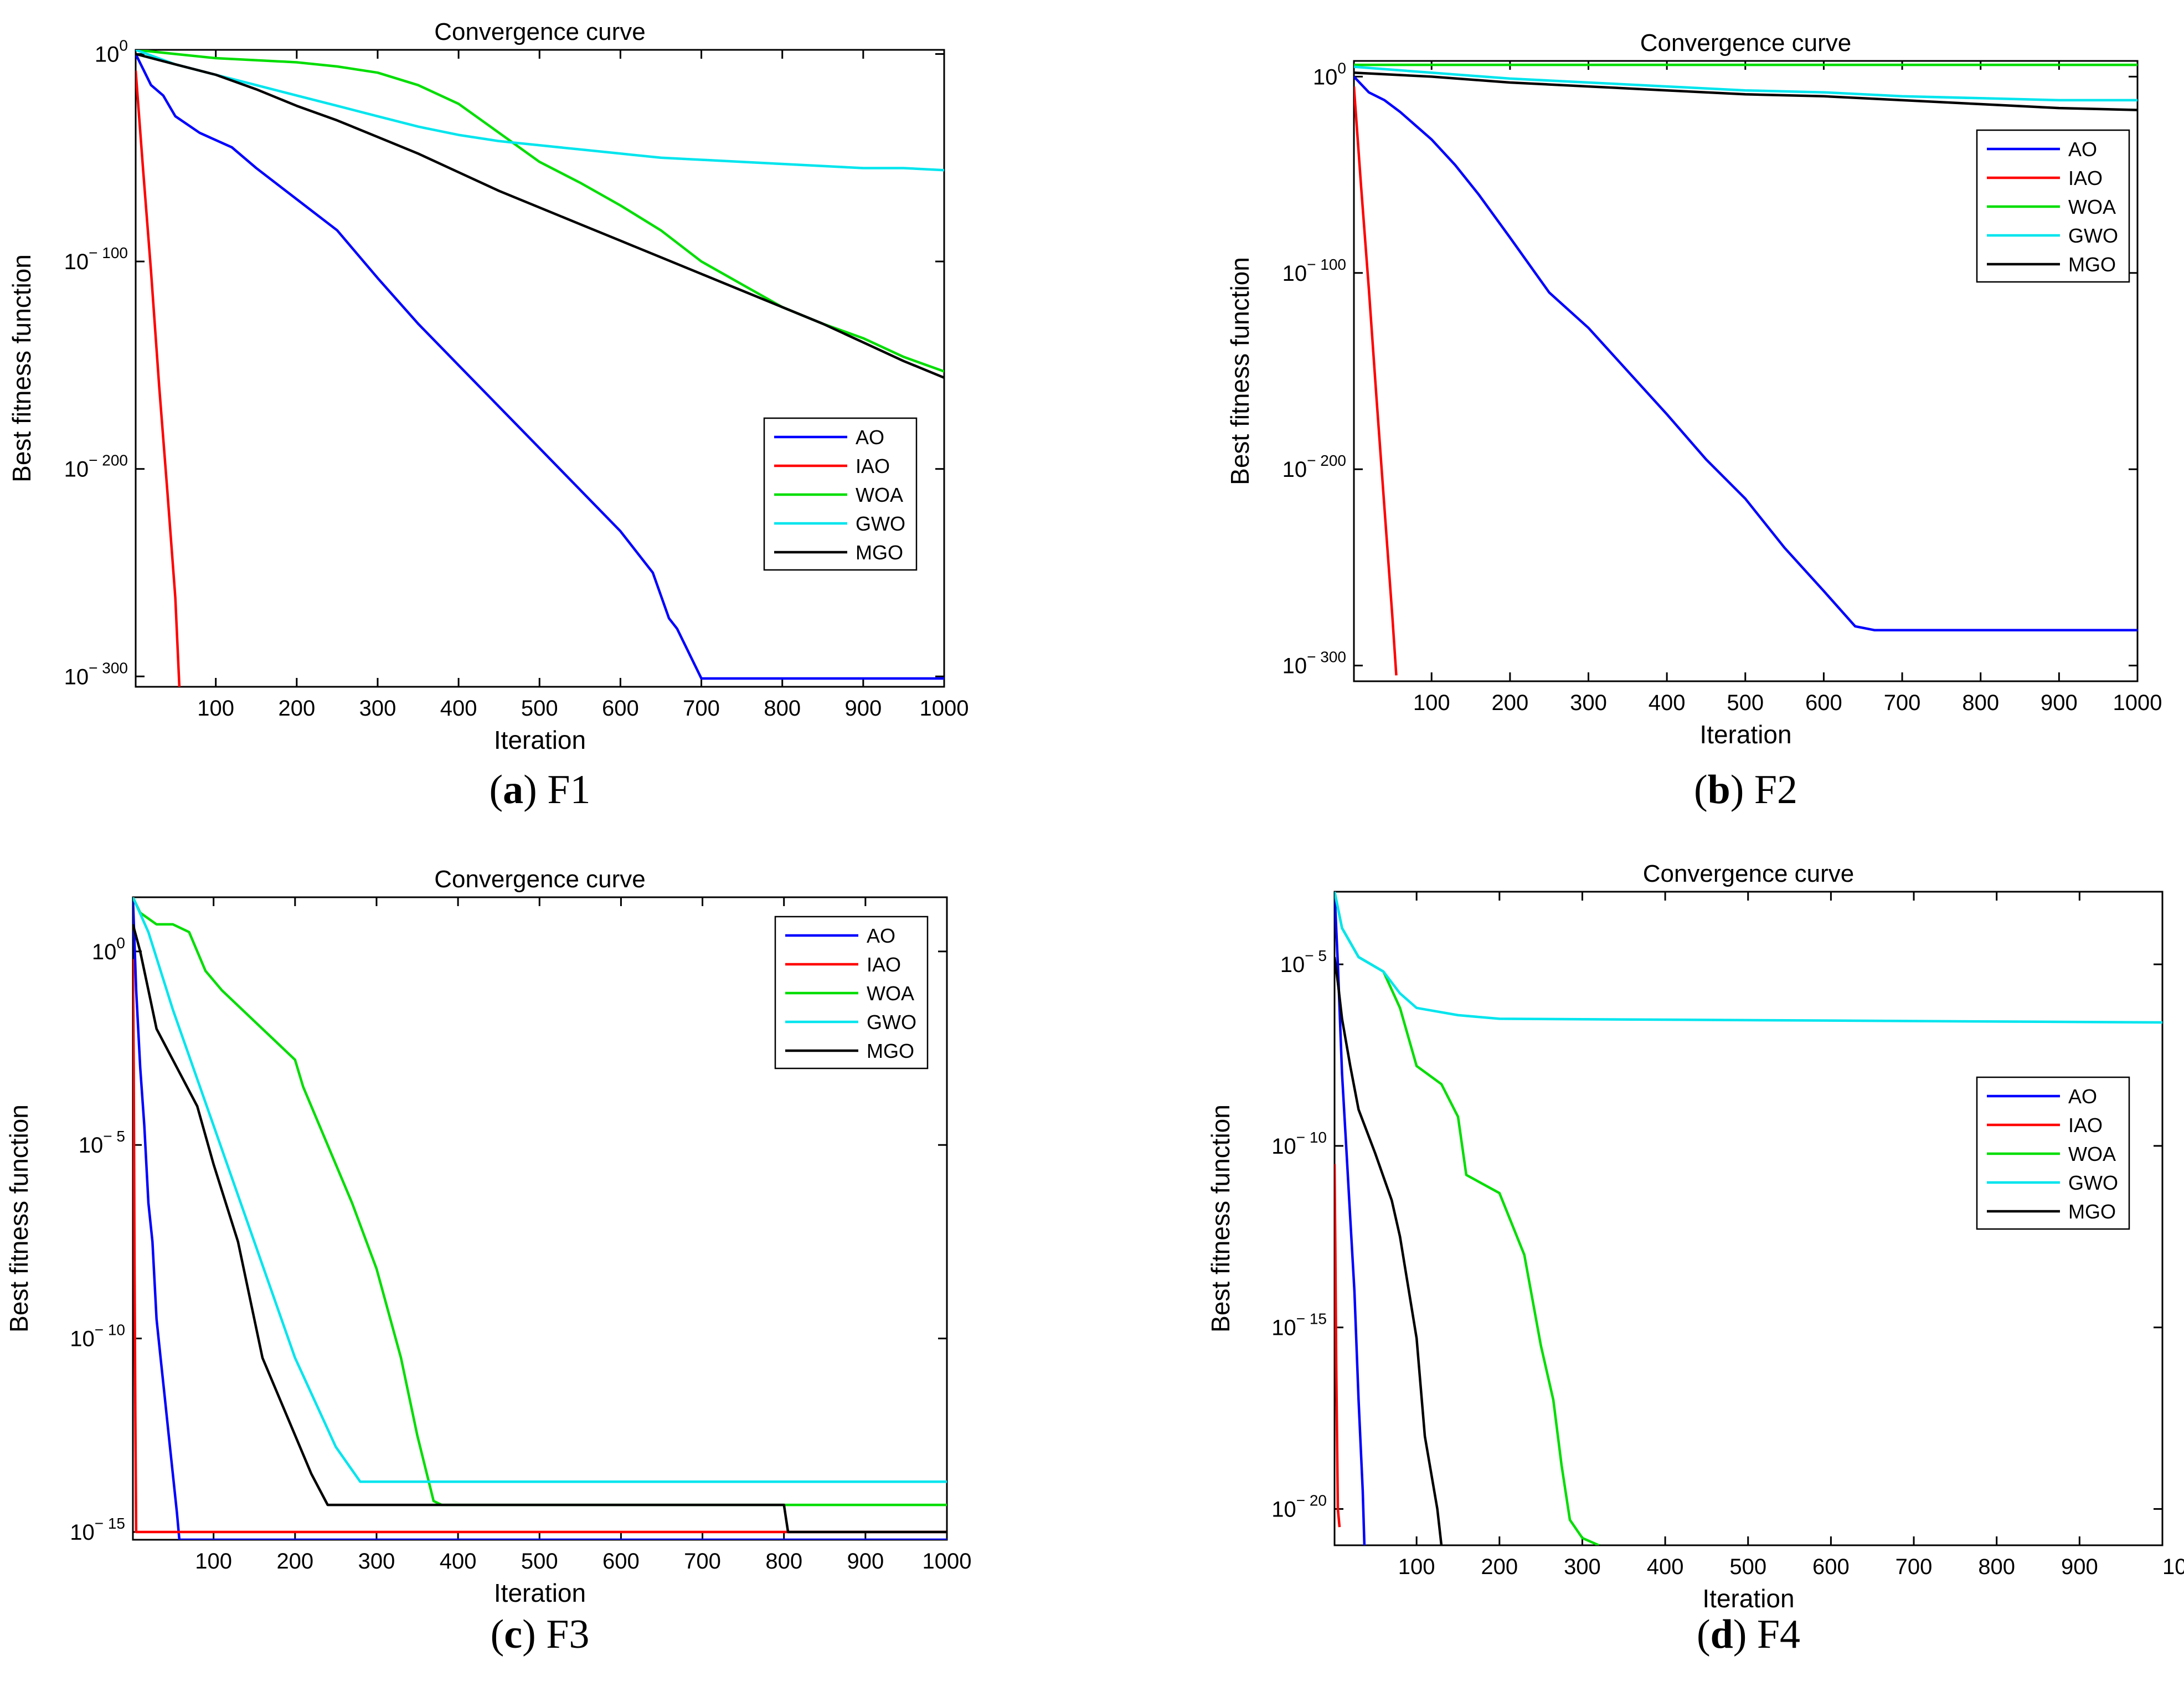 The width and height of the screenshot is (2184, 1707). What do you see at coordinates (1722, 1634) in the screenshot?
I see `caption-letter: d` at bounding box center [1722, 1634].